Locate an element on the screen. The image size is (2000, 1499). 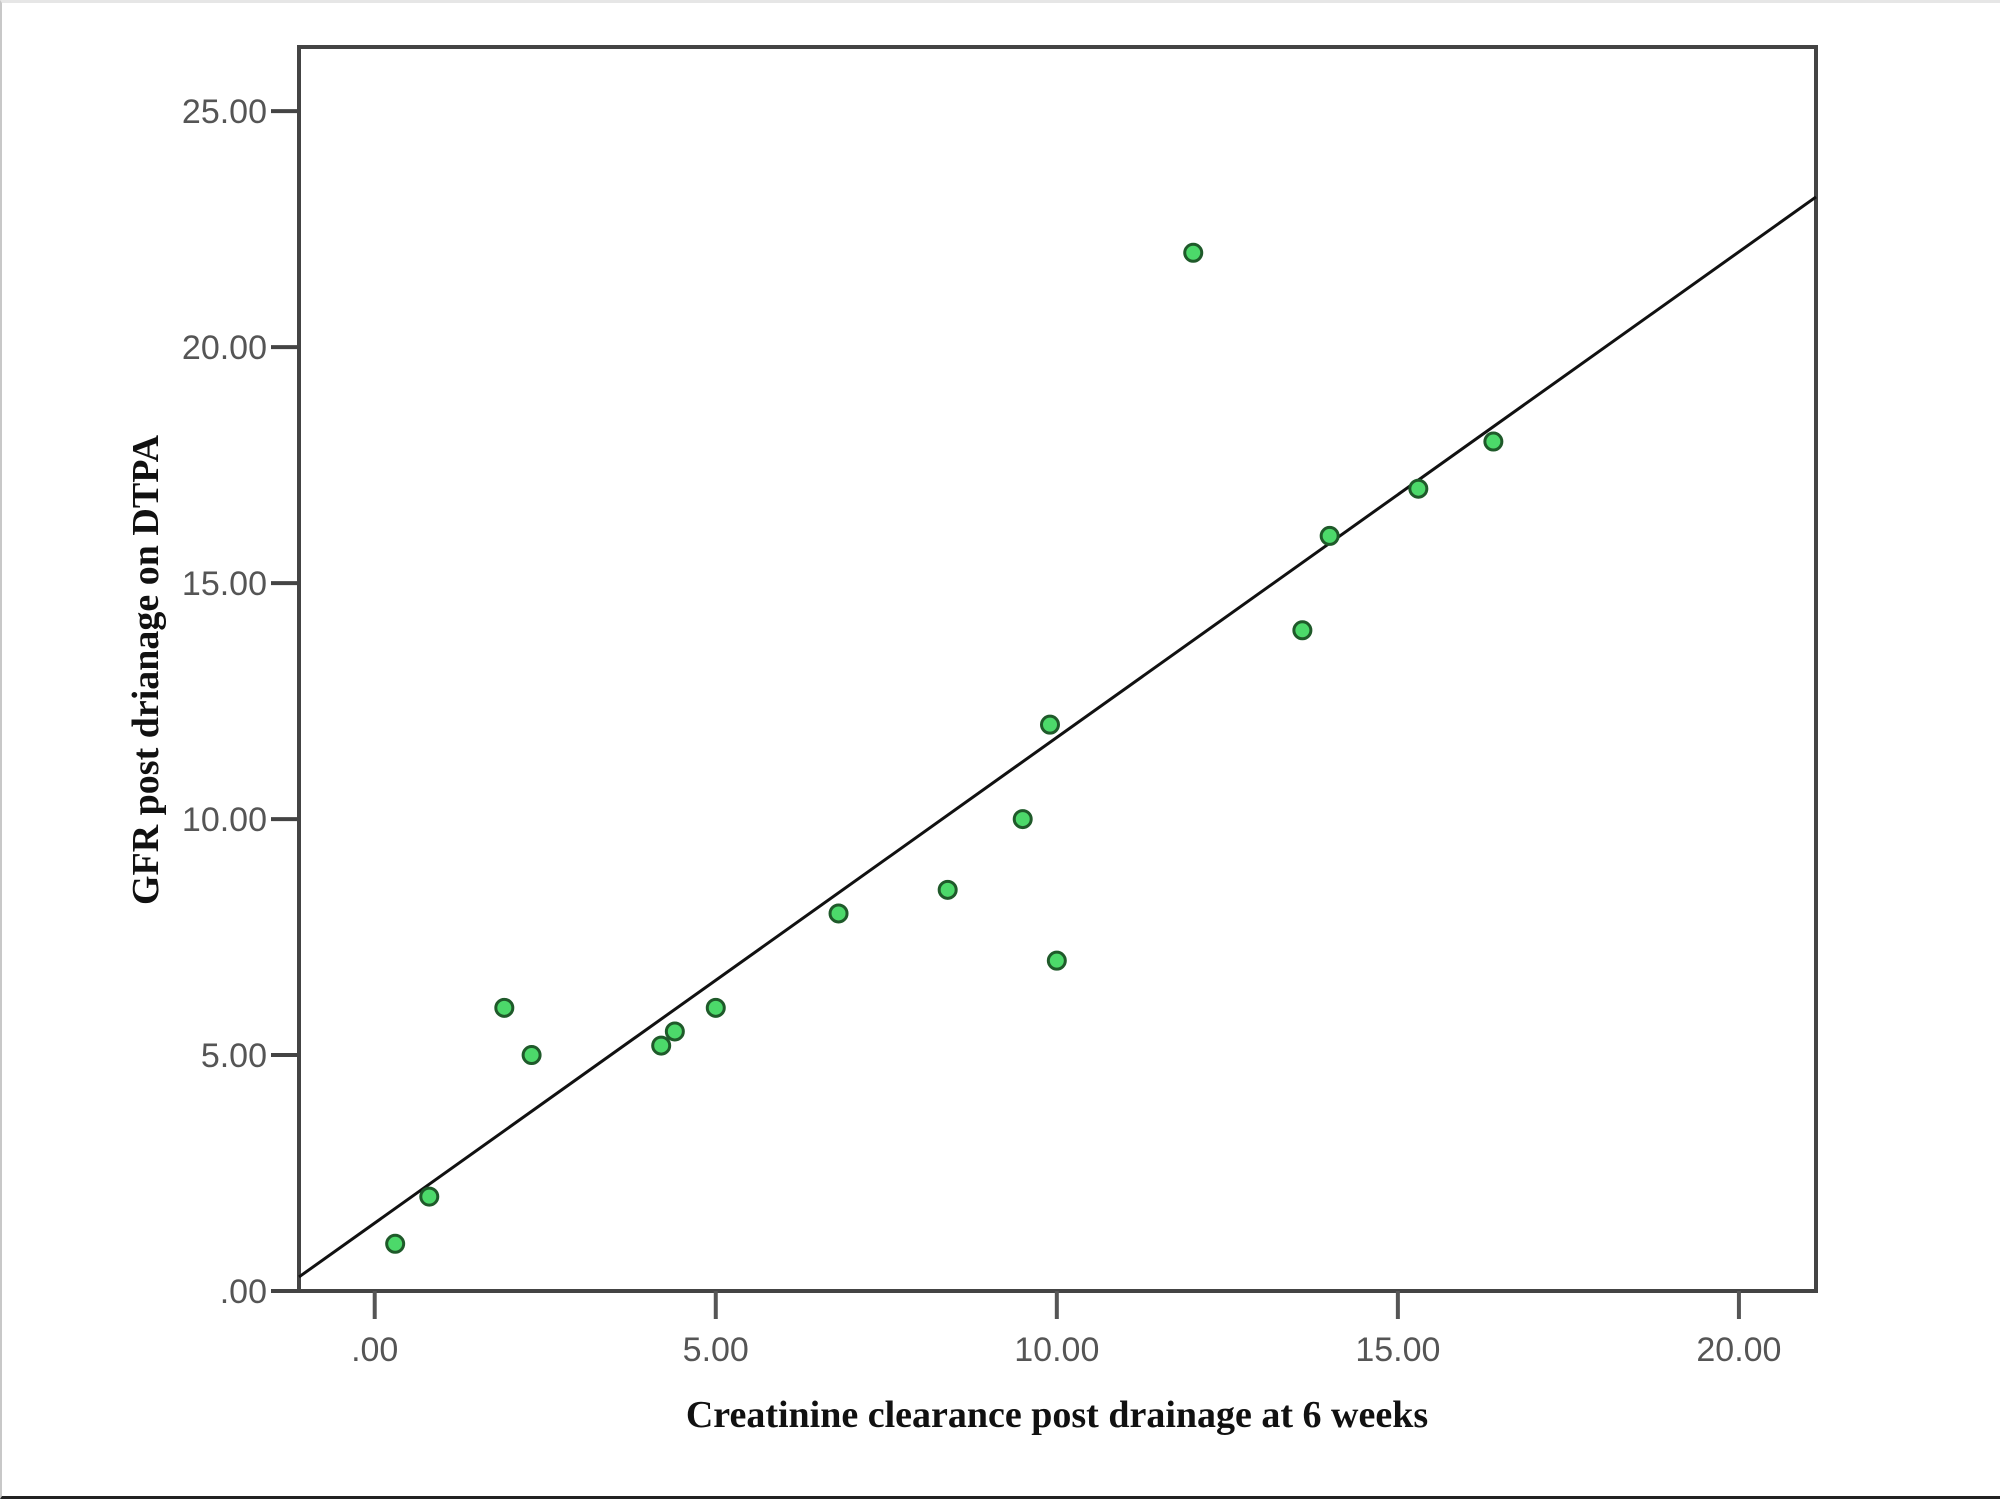
y-tick-label: 5.00 is located at coordinates (234, 1056).